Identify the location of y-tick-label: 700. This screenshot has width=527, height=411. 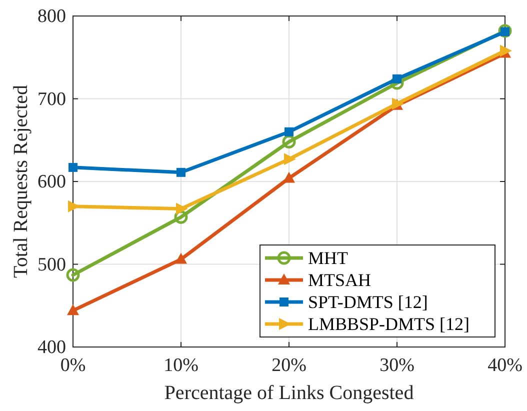
(52, 99).